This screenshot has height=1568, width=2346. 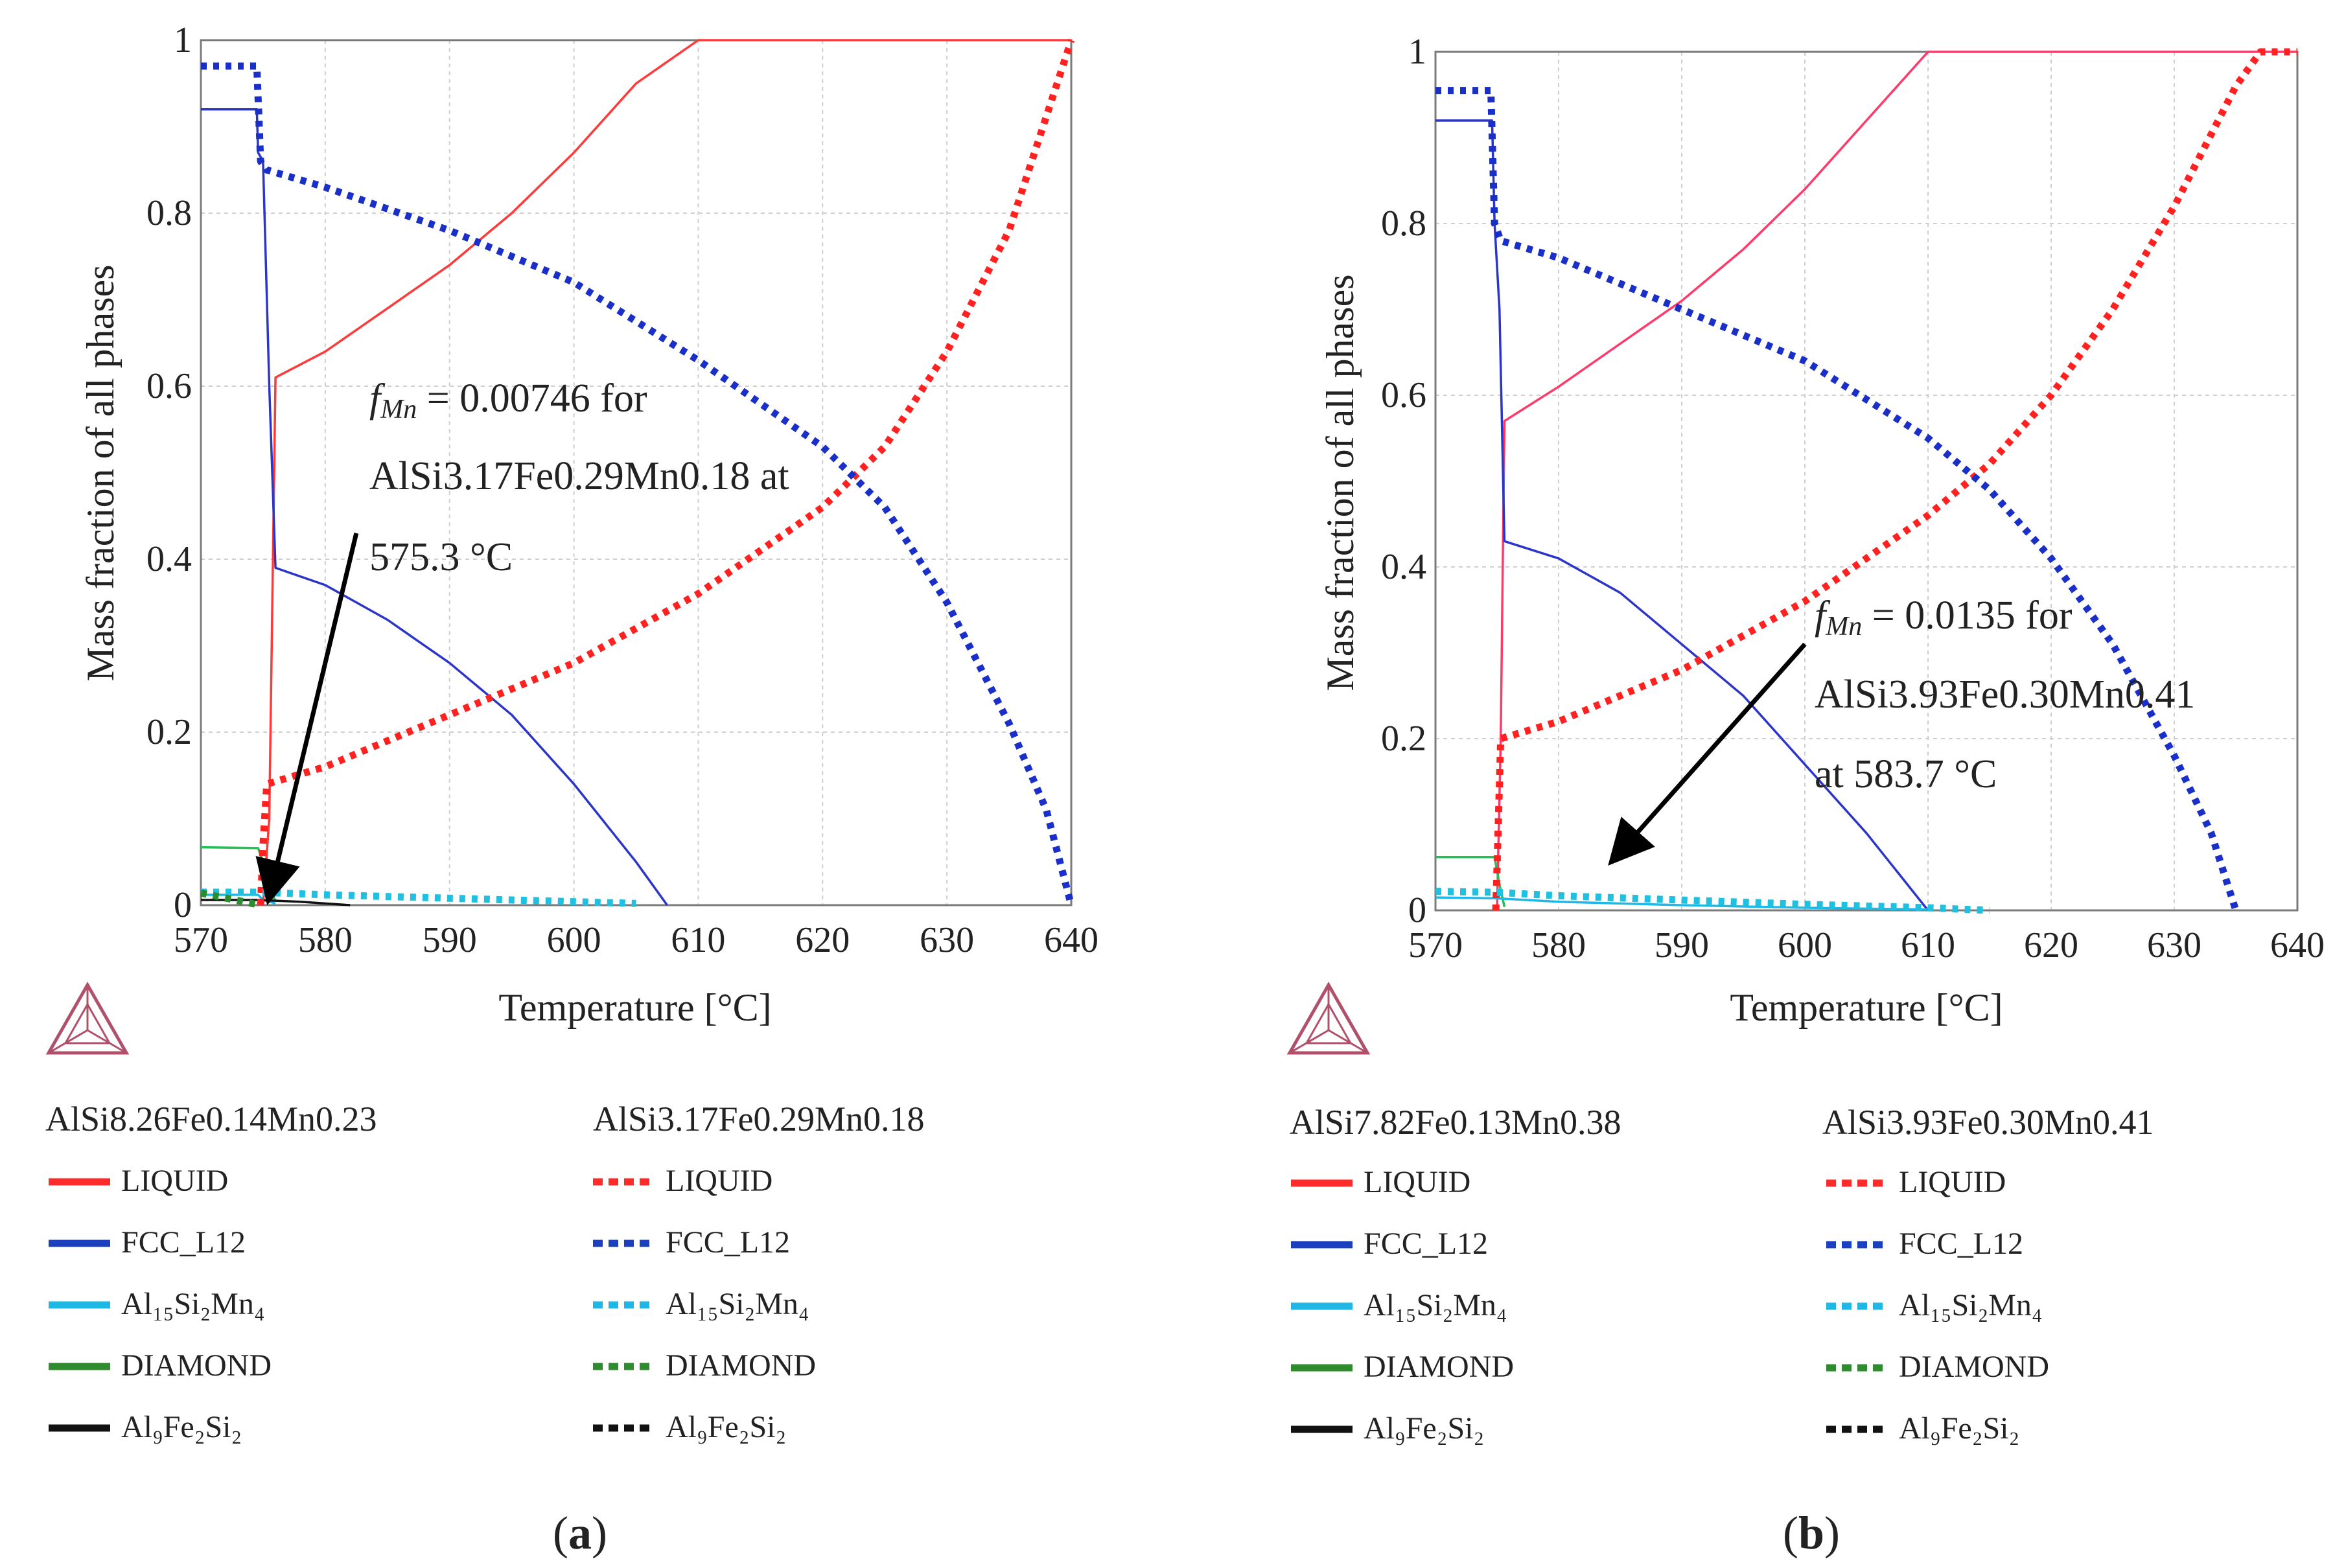 What do you see at coordinates (87, 1018) in the screenshot?
I see `thermo-calc-logo-a` at bounding box center [87, 1018].